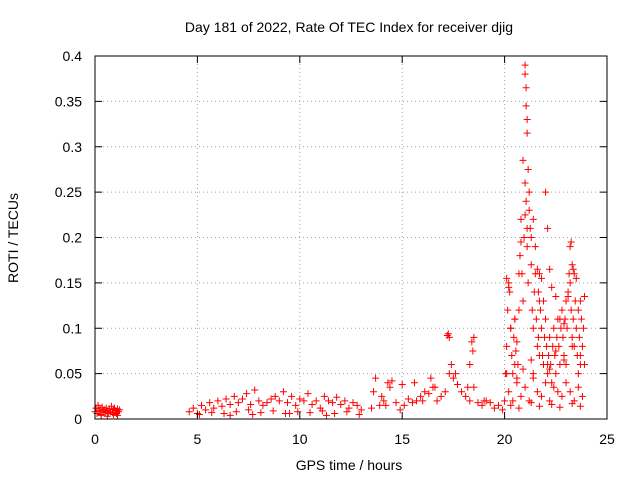 This screenshot has height=480, width=640. I want to click on y-tick-label: 0.15, so click(68, 283).